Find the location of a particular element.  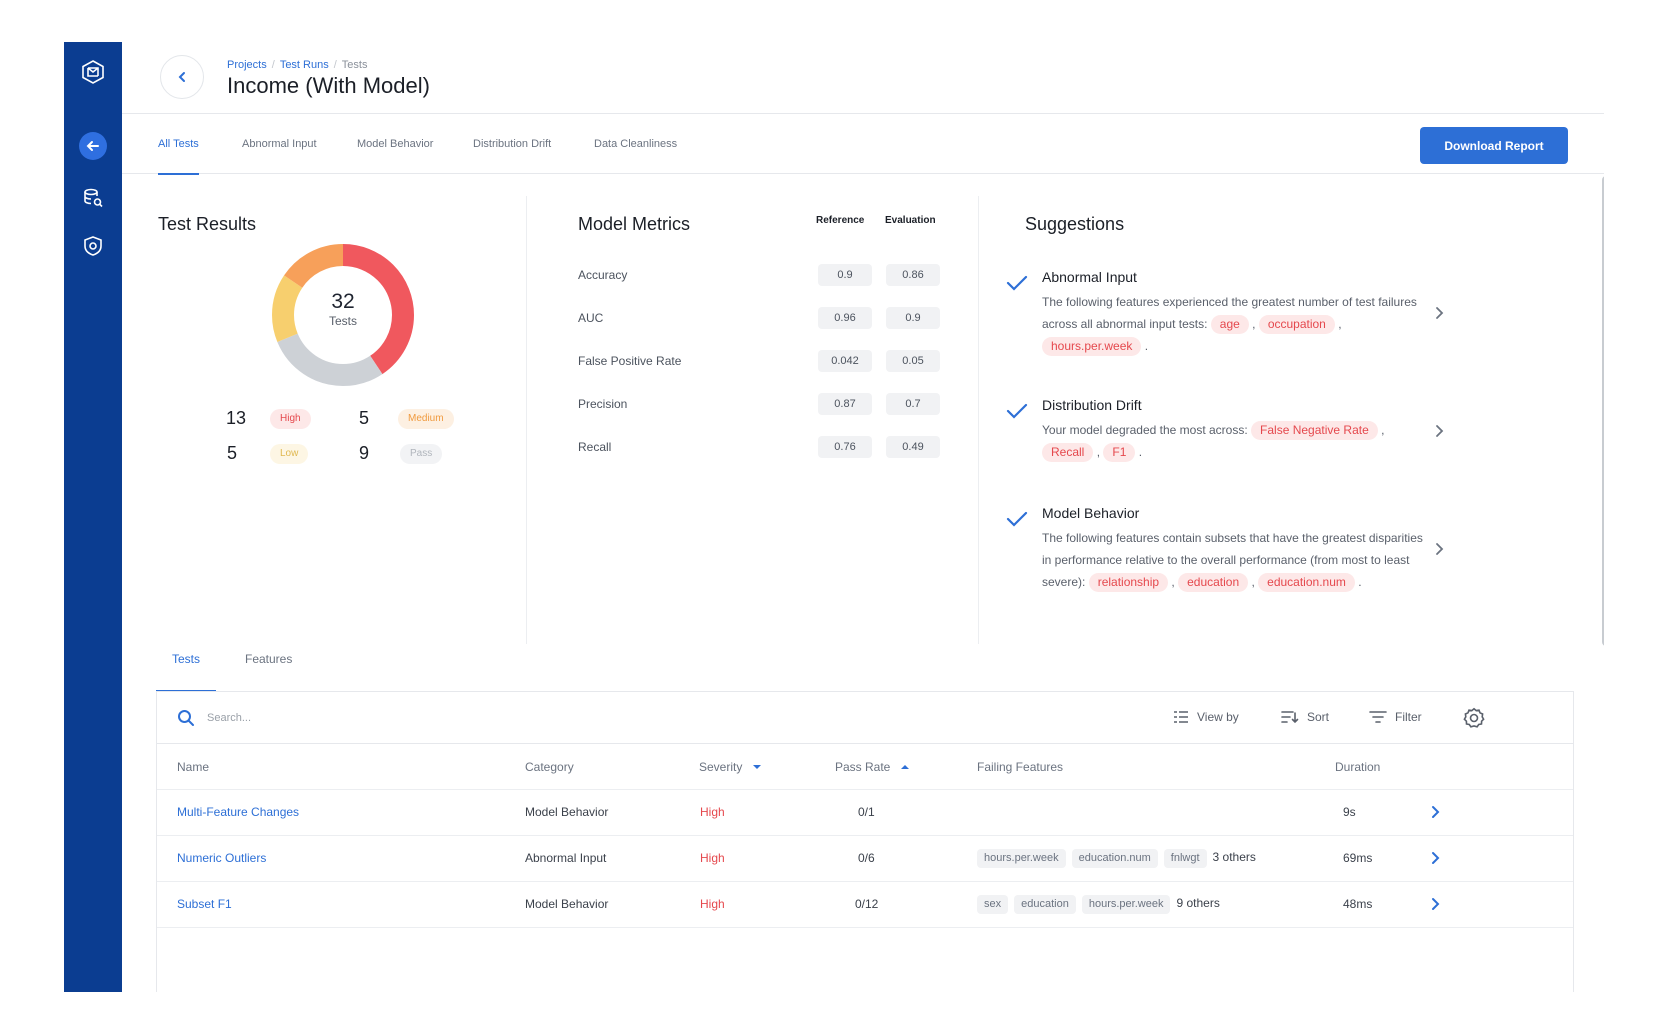

tab-distribution-drift: Distribution Drift is located at coordinates (512, 144).